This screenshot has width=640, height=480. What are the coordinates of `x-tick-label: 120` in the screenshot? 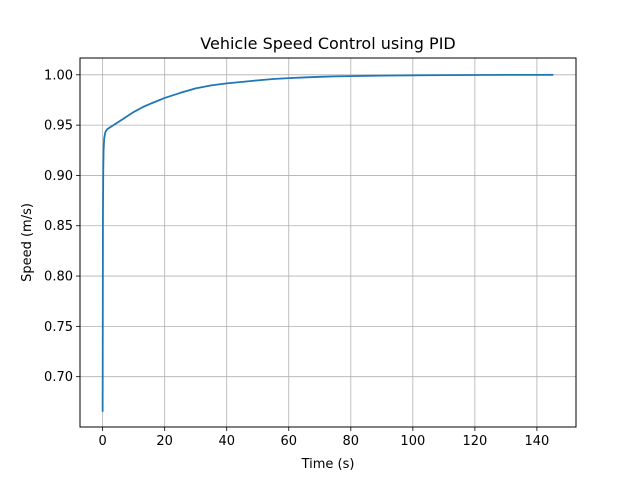 It's located at (474, 441).